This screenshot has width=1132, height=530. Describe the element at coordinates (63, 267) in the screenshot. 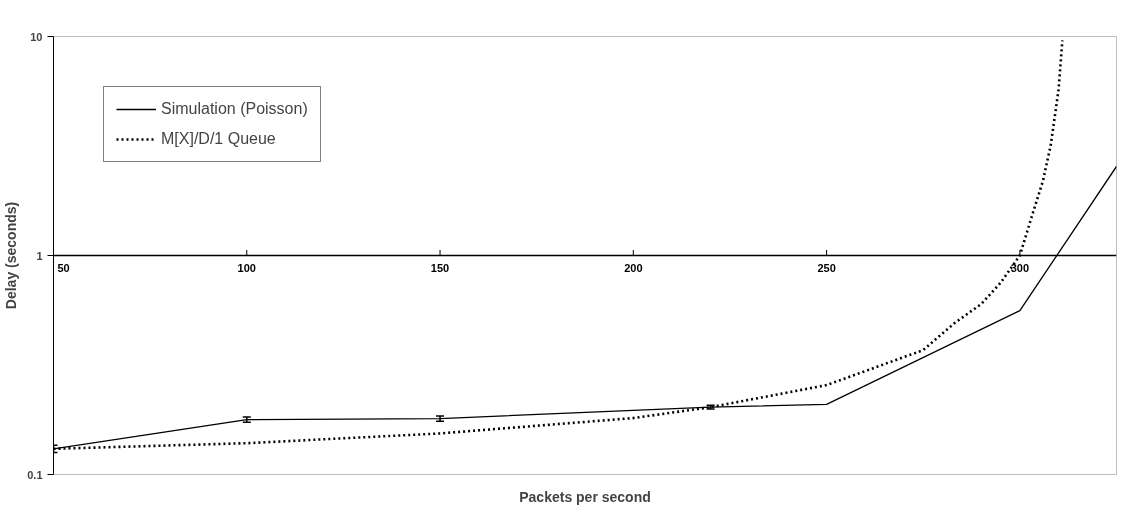

I see `x-tick-label: 50` at that location.